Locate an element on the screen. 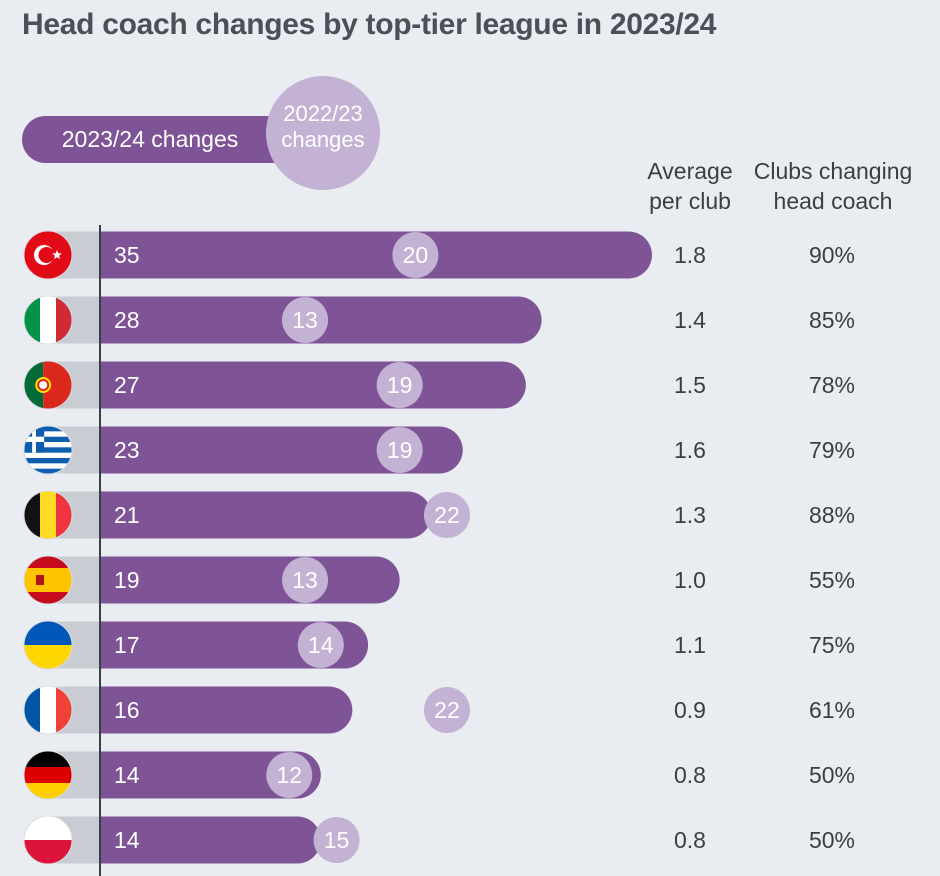 Image resolution: width=940 pixels, height=876 pixels. bar-value-label: 17 is located at coordinates (127, 645).